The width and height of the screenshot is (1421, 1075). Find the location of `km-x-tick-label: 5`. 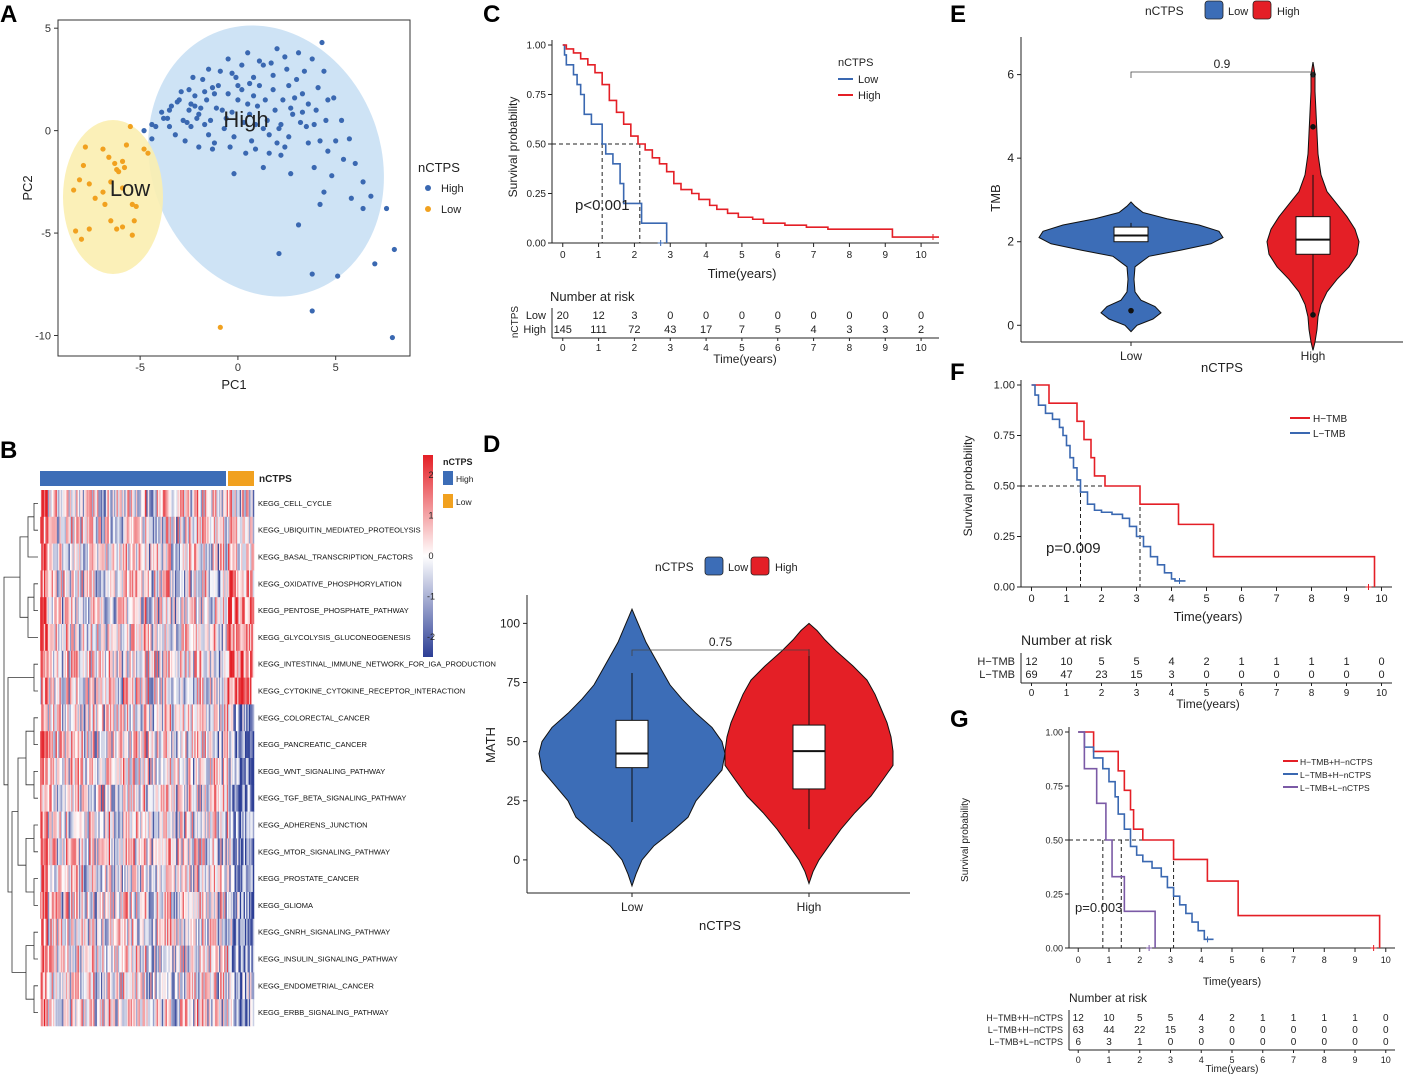

km-x-tick-label: 5 is located at coordinates (742, 255).